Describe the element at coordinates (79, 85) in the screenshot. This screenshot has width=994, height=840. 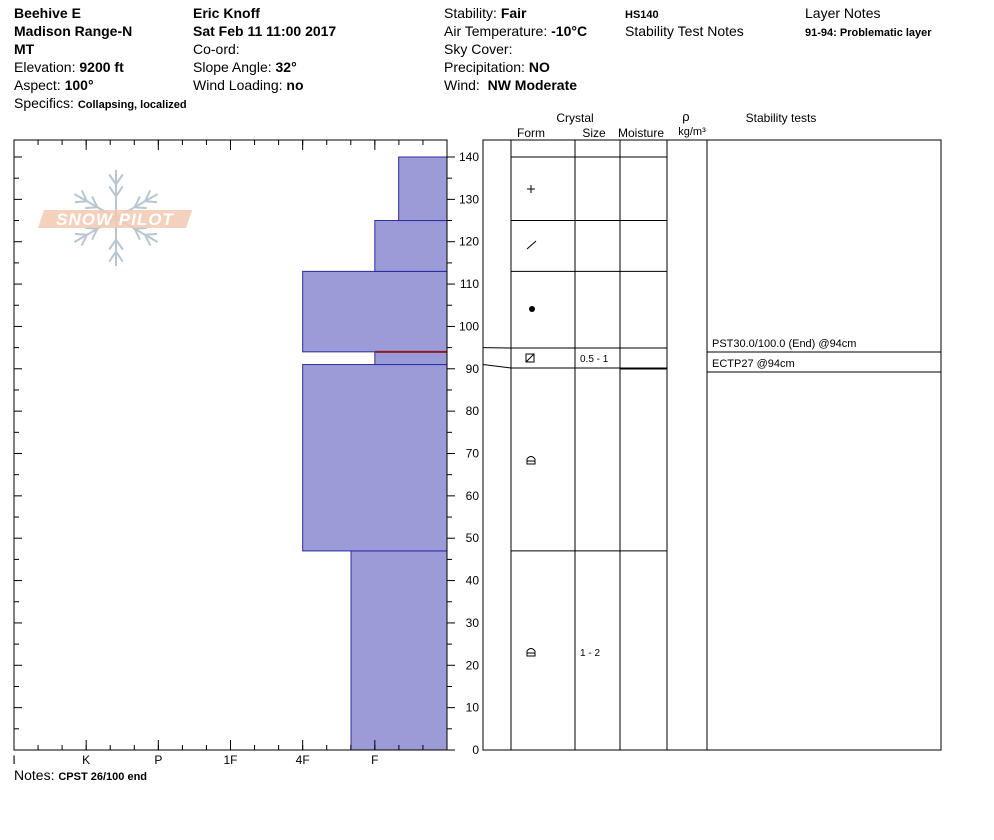
I see `aspect-value: 100°` at that location.